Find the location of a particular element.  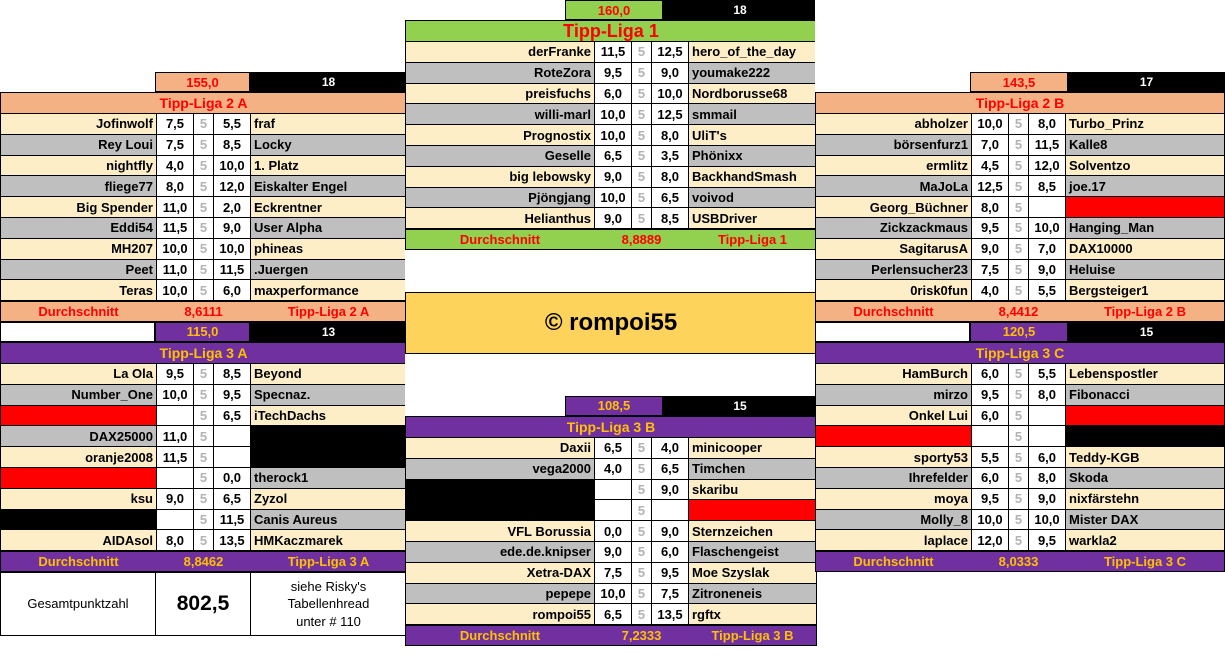

row-player-name: HamBurch is located at coordinates (893, 373).